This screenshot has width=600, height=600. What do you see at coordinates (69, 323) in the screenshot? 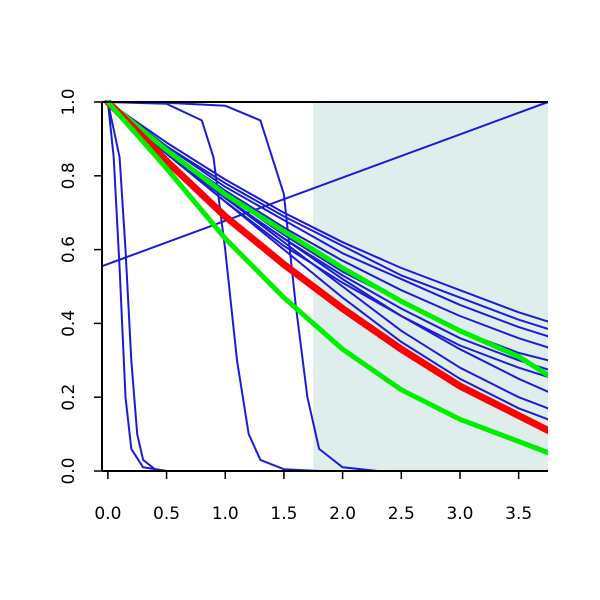
I see `y-tick-label: 0.4` at bounding box center [69, 323].